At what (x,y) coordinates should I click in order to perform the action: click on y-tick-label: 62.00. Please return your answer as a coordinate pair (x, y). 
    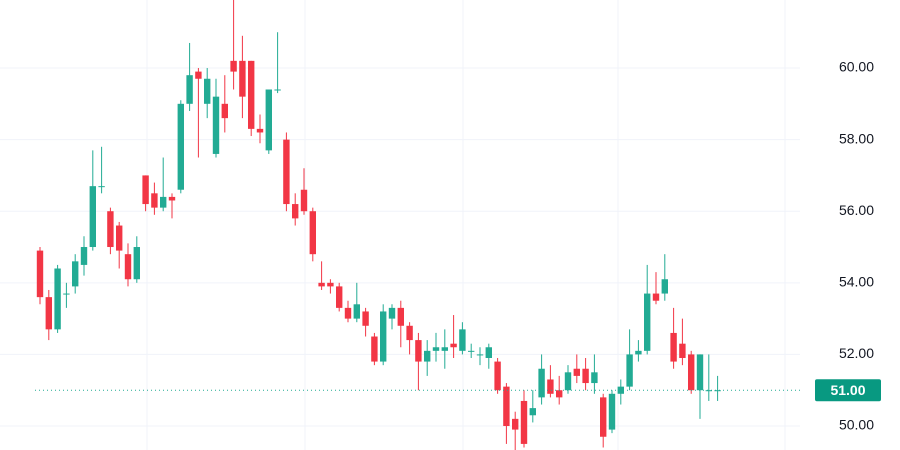
    Looking at the image, I should click on (856, 1).